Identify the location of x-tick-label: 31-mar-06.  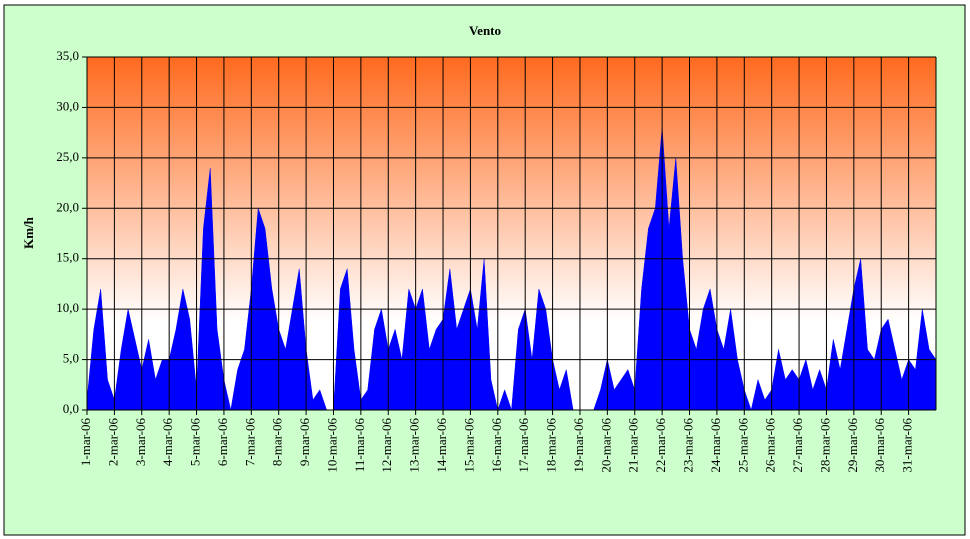
(907, 445).